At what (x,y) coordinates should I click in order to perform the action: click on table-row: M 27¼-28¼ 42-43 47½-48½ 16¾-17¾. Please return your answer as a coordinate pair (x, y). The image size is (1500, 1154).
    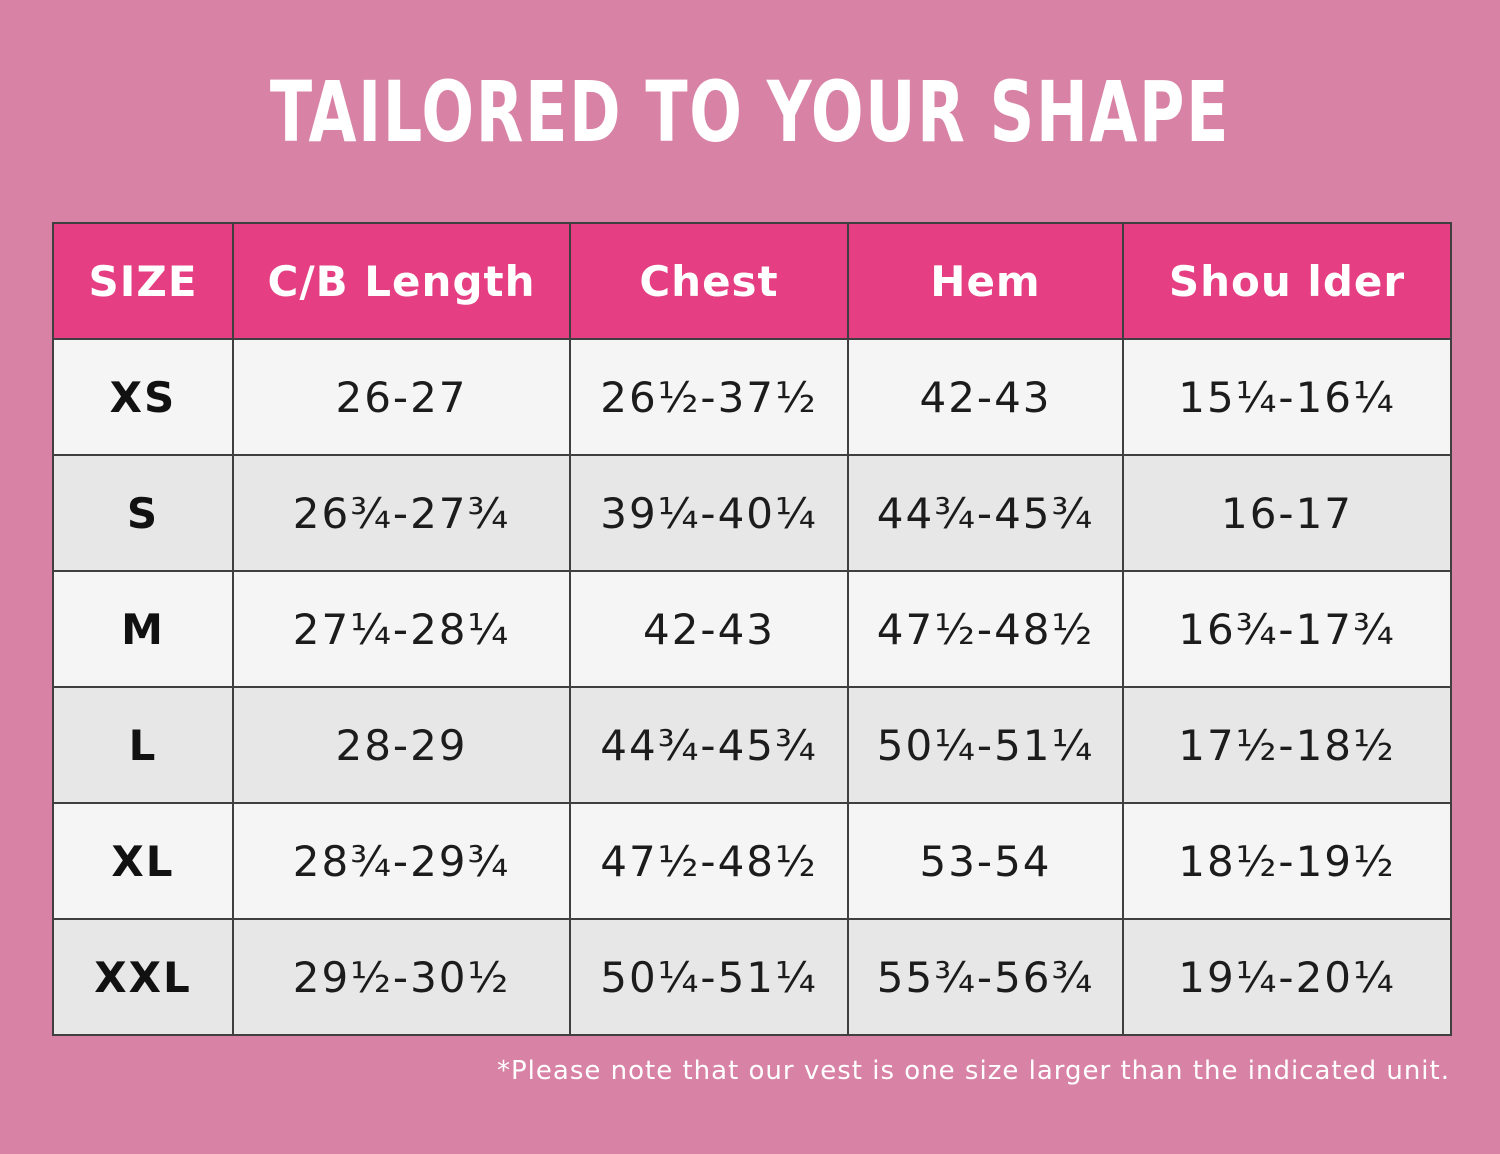
    Looking at the image, I should click on (752, 629).